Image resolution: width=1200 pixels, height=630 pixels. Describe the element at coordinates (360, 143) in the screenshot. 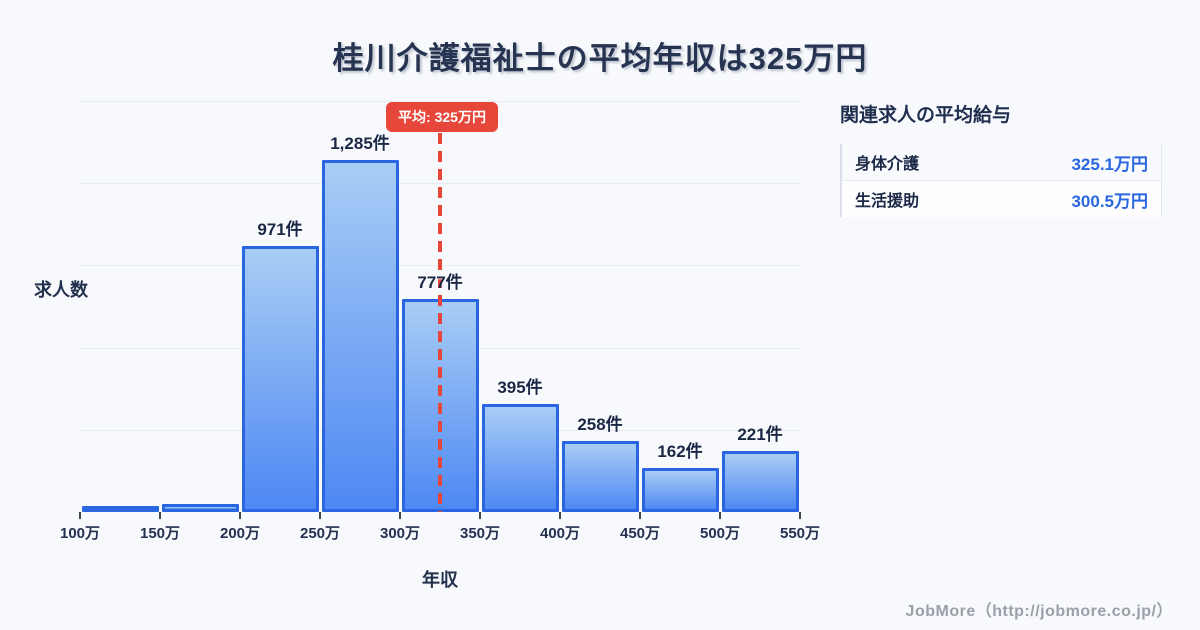

I see `bar-value-label: 1,285件` at that location.